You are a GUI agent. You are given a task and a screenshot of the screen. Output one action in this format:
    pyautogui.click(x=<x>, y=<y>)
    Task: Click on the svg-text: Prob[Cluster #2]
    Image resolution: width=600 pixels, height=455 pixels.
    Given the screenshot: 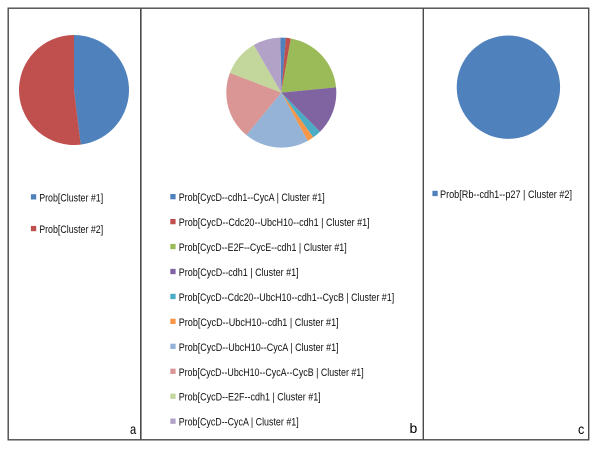 What is the action you would take?
    pyautogui.click(x=71, y=230)
    